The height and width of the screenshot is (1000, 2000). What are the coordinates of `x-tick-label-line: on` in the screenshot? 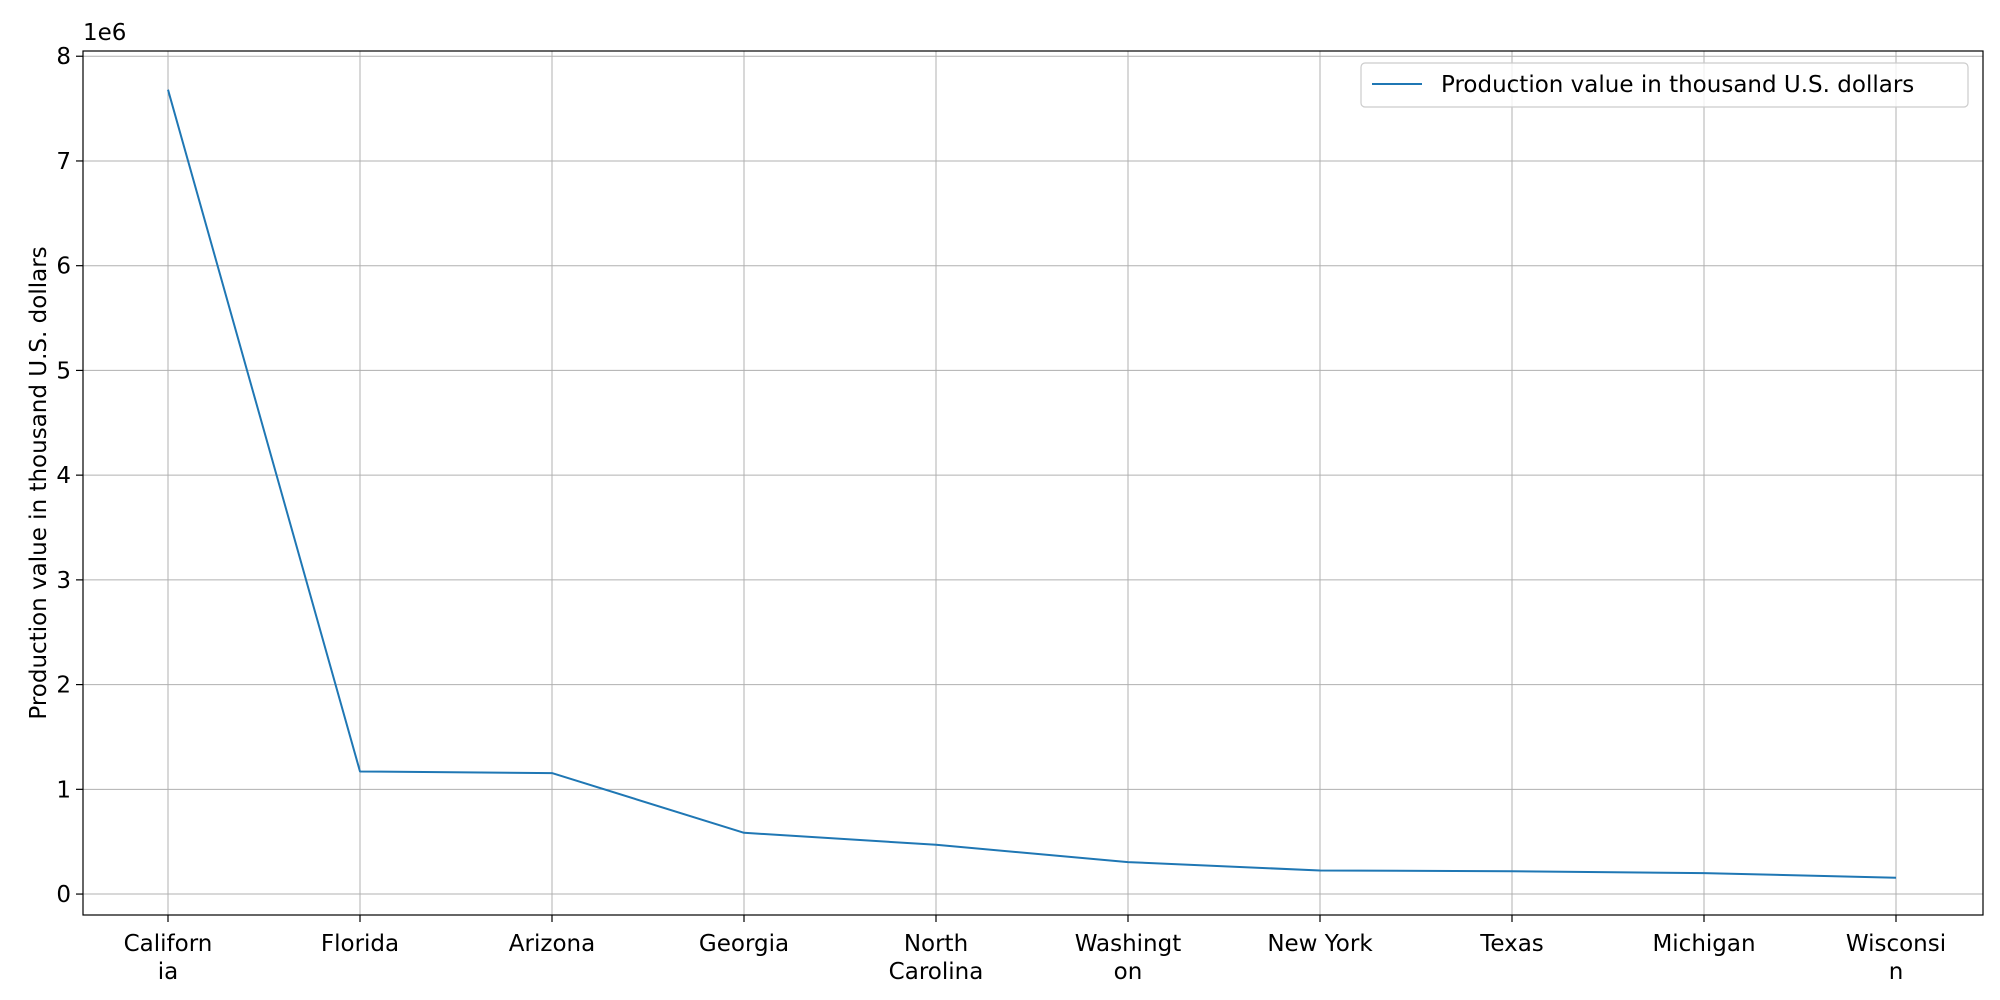 It's located at (1128, 972).